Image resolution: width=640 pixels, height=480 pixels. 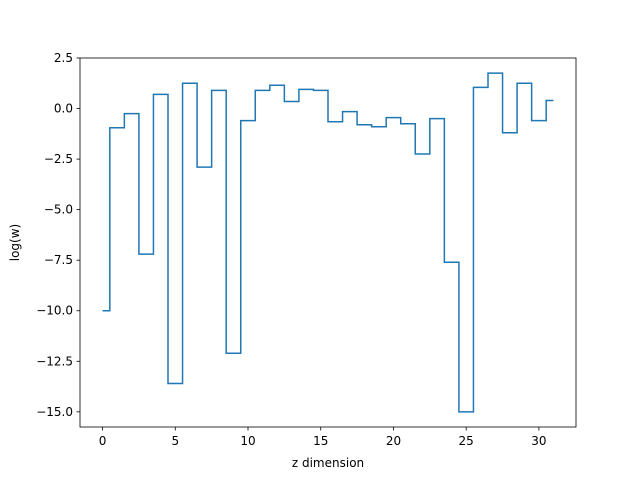 What do you see at coordinates (58, 260) in the screenshot?
I see `y-tick-label: −7.5` at bounding box center [58, 260].